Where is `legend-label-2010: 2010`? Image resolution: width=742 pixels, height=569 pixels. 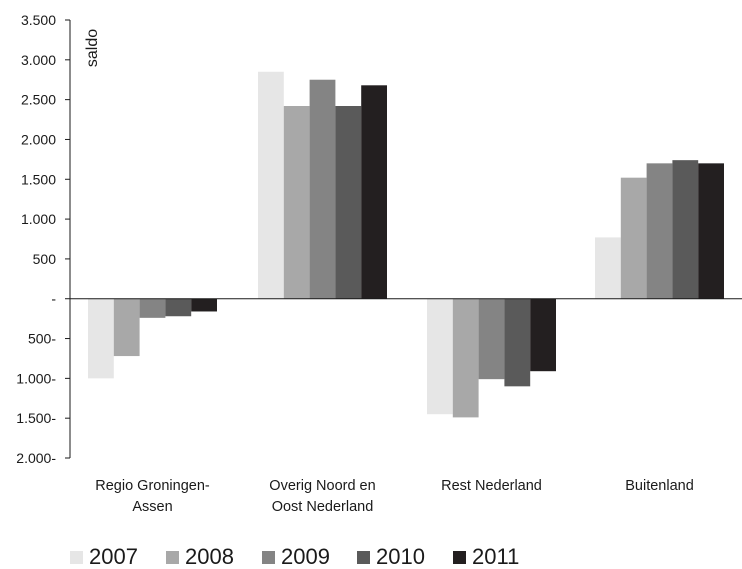
legend-label-2010: 2010 is located at coordinates (400, 556).